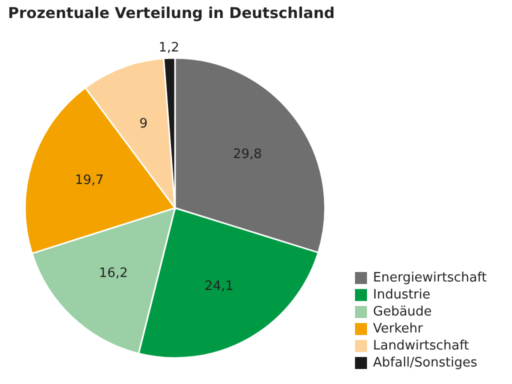  I want to click on data-label: 24,1, so click(219, 286).